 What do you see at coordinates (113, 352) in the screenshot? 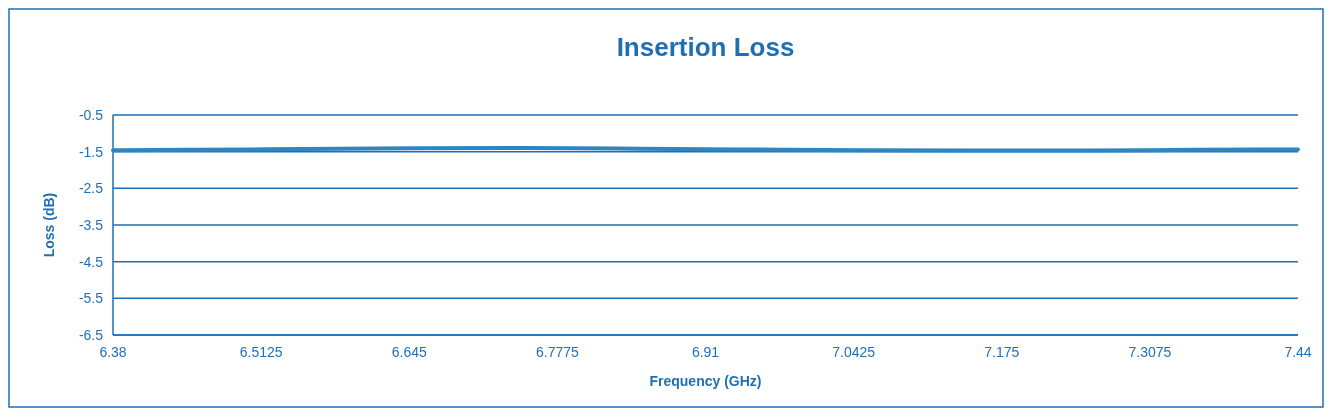
I see `x-tick-label: 6.38` at bounding box center [113, 352].